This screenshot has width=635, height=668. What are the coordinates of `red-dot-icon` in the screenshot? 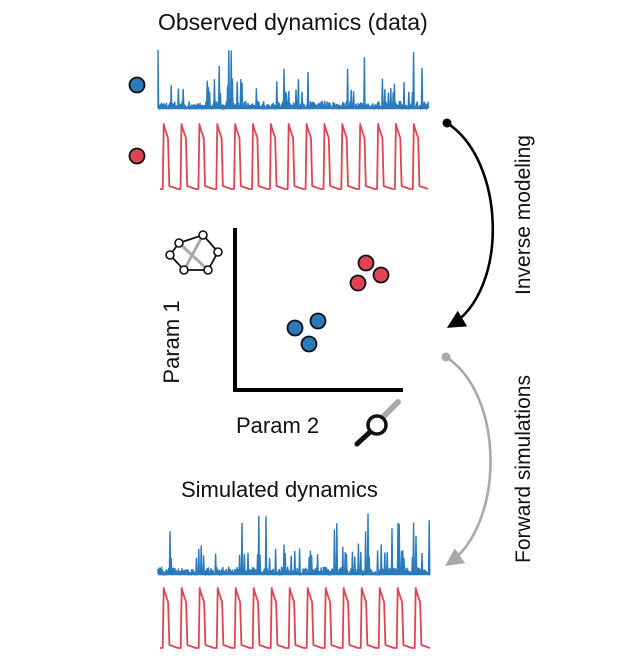 It's located at (137, 156).